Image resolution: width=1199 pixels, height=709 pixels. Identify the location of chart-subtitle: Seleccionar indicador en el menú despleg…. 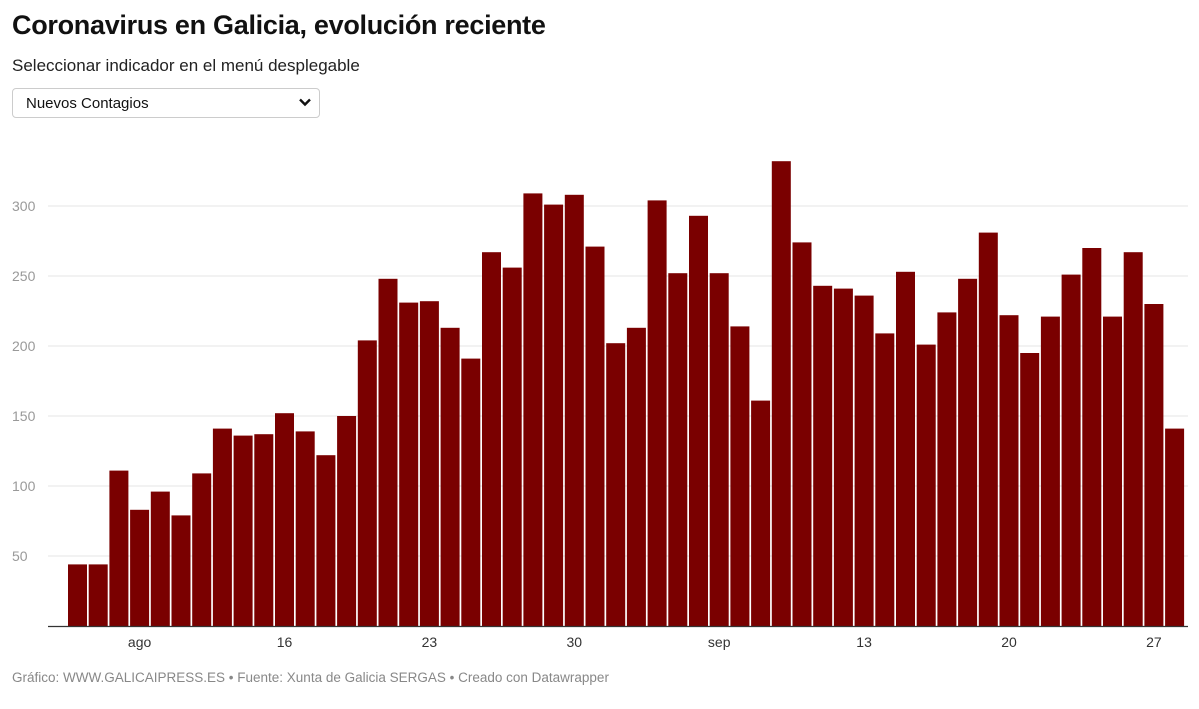
(186, 65).